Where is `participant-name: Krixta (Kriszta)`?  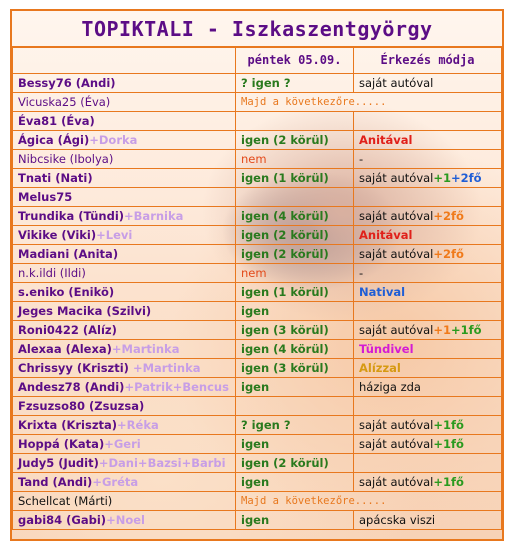
participant-name: Krixta (Kriszta) is located at coordinates (68, 424).